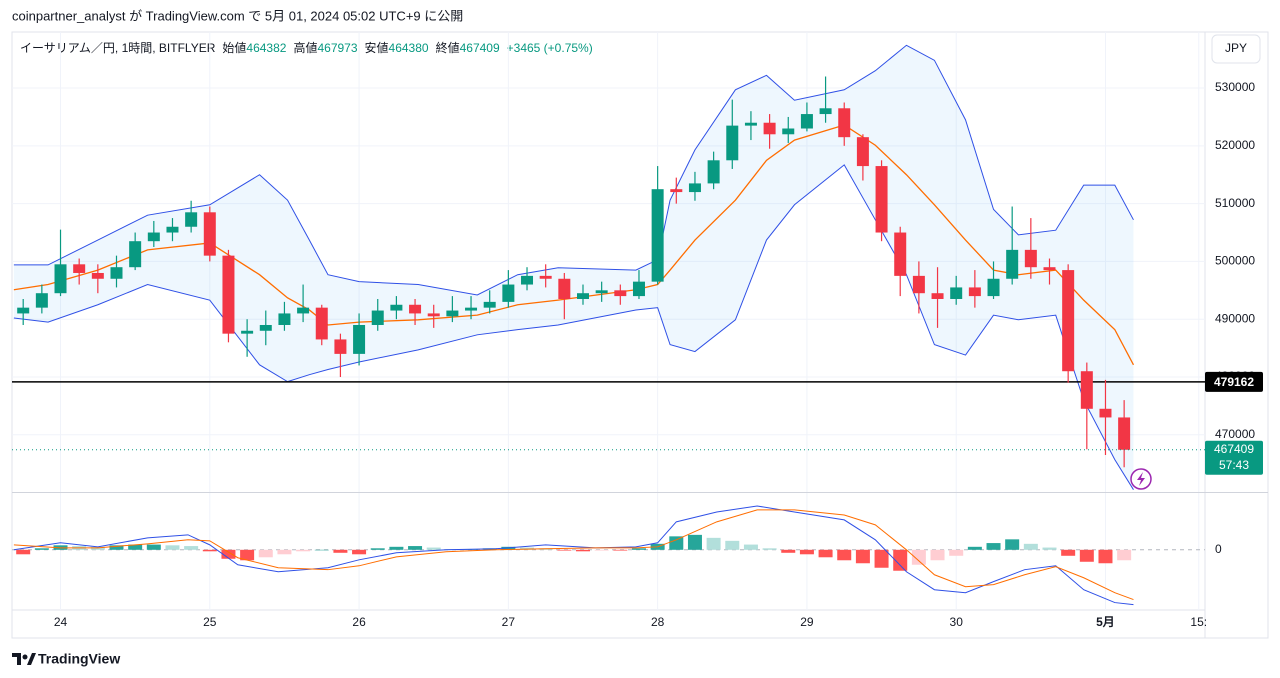  What do you see at coordinates (16, 659) in the screenshot?
I see `logo-mark` at bounding box center [16, 659].